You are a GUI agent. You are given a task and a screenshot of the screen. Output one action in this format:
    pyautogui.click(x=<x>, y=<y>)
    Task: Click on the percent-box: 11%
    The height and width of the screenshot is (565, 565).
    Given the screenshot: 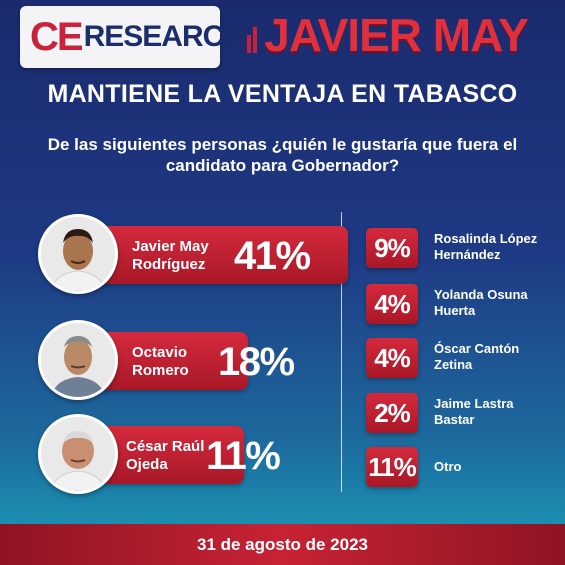 What is the action you would take?
    pyautogui.click(x=392, y=467)
    